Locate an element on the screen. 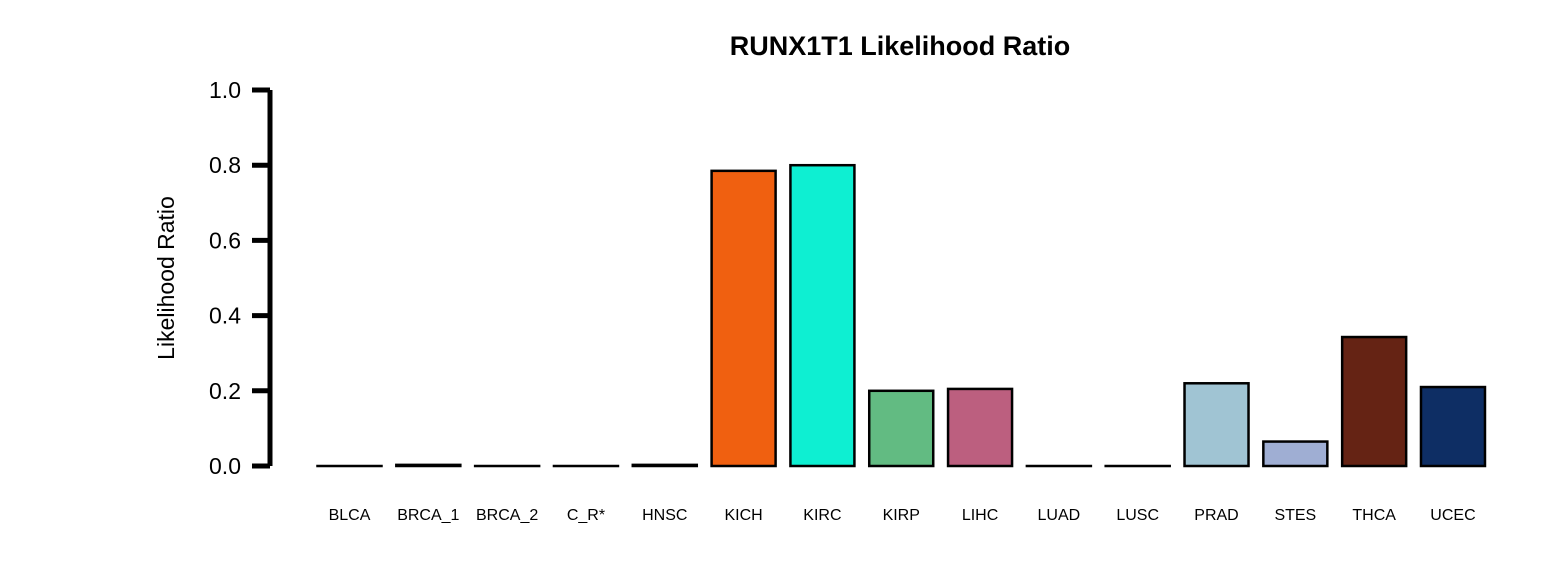 This screenshot has height=586, width=1560. x-tick-label: LIHC is located at coordinates (980, 515).